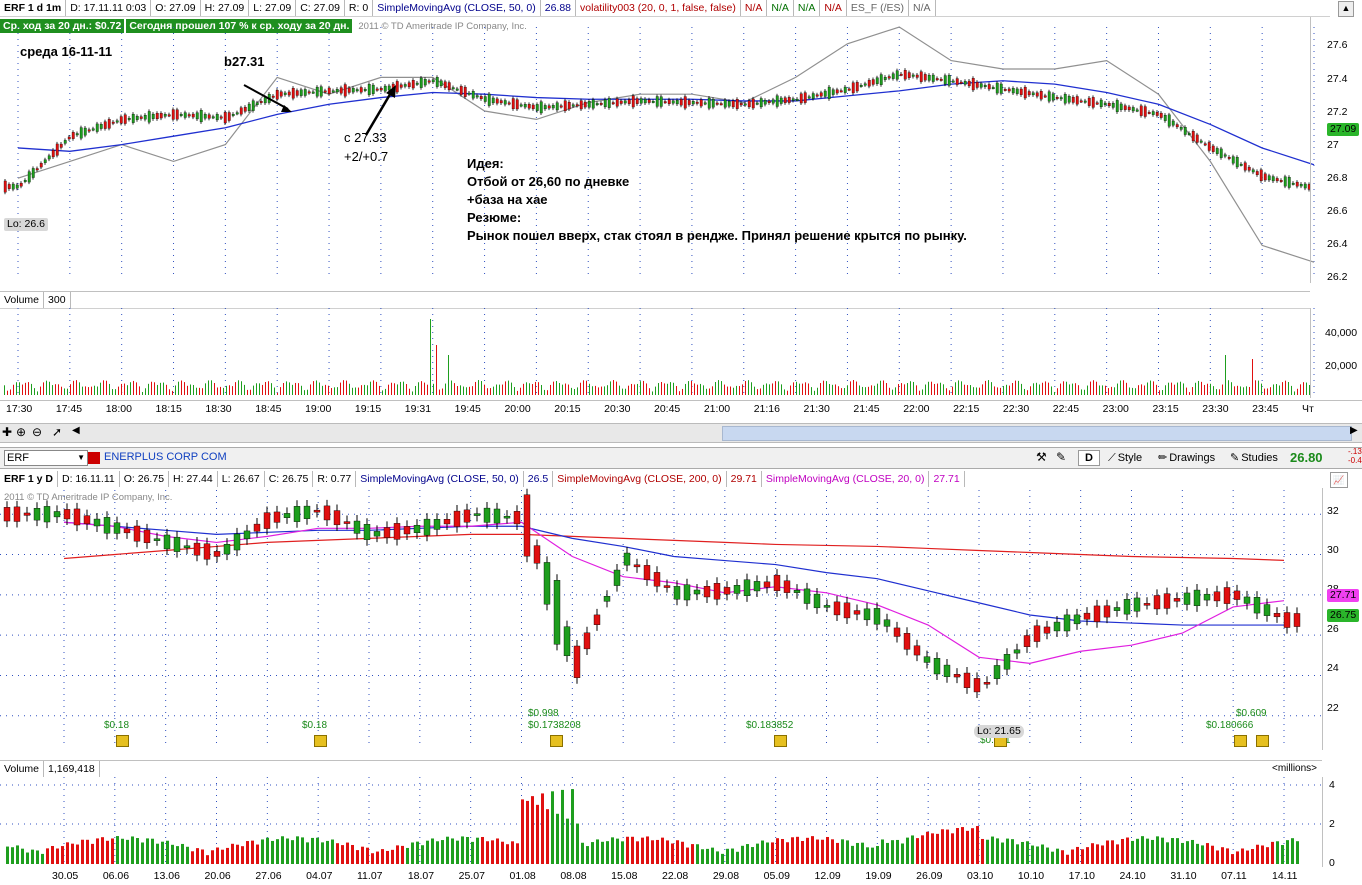  Describe the element at coordinates (507, 199) in the screenshot. I see `idea-line-3: +база на хае` at that location.